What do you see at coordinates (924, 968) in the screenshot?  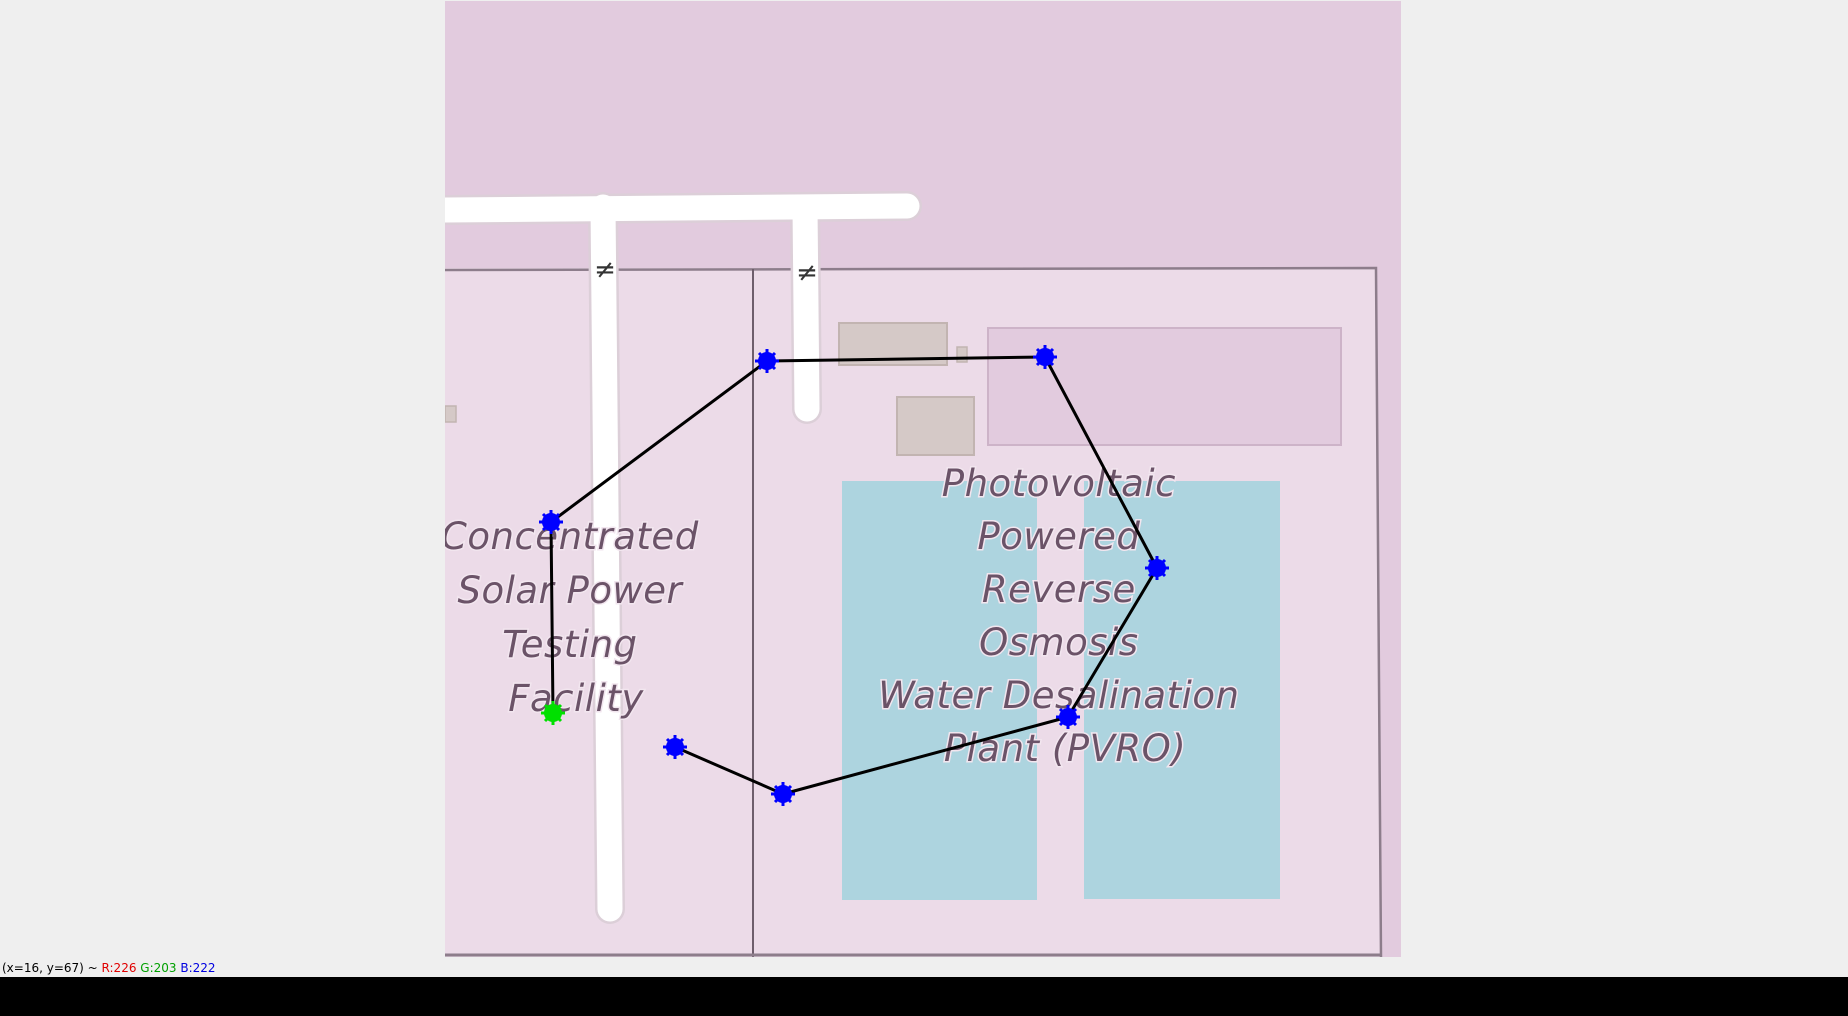 I see `pixel-status-bar: (x=16, y=67) ~ R:226 G:203 B:222` at bounding box center [924, 968].